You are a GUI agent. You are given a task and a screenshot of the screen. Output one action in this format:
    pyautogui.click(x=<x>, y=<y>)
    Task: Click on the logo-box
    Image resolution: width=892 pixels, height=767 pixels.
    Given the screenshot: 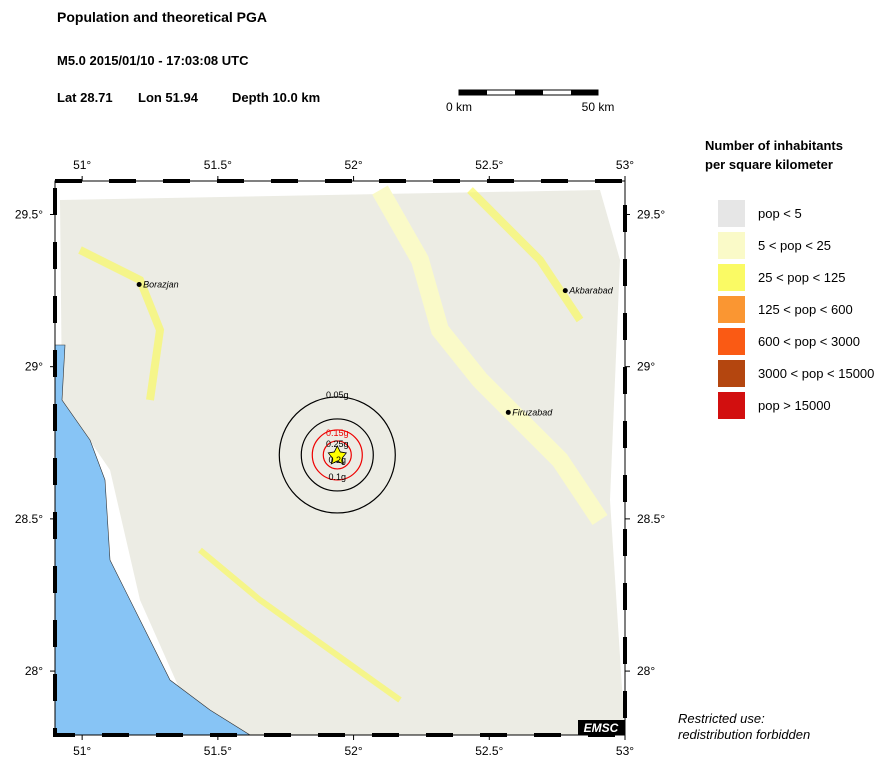 What is the action you would take?
    pyautogui.click(x=601, y=727)
    